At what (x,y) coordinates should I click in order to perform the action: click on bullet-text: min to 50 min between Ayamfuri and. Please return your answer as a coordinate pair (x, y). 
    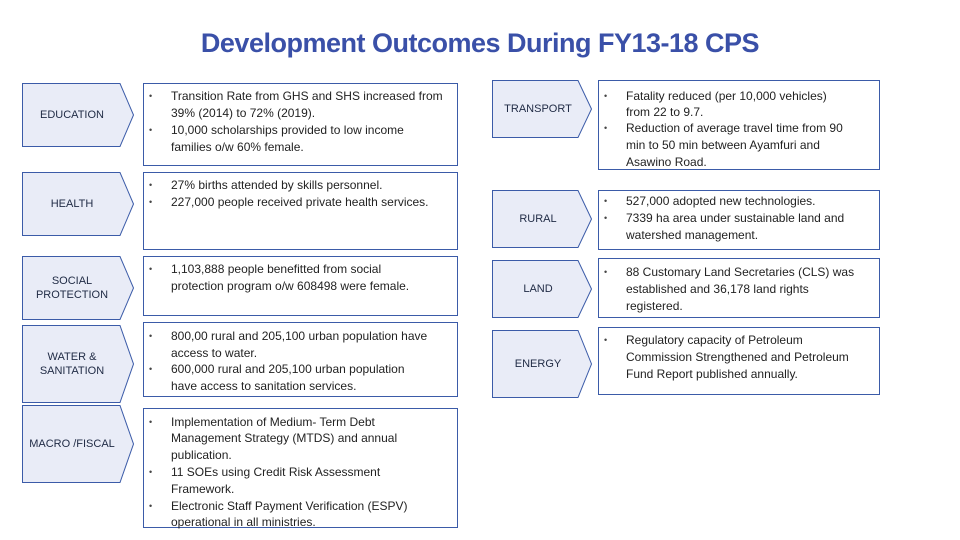
    Looking at the image, I should click on (723, 145).